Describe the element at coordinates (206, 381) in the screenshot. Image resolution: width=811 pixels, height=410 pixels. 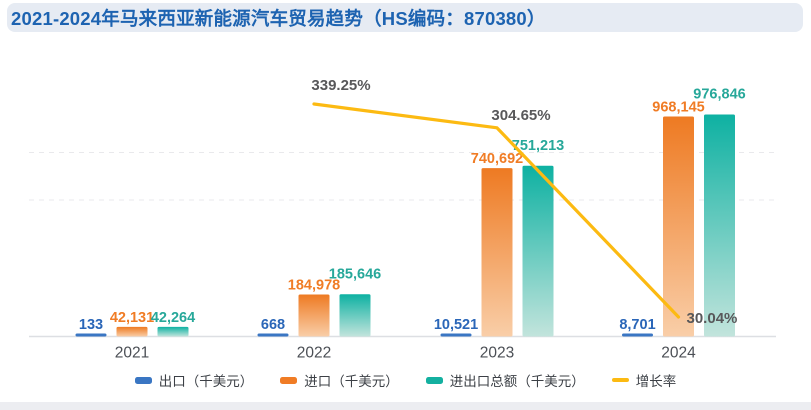
I see `legend-label-export: 出口（千美元）` at that location.